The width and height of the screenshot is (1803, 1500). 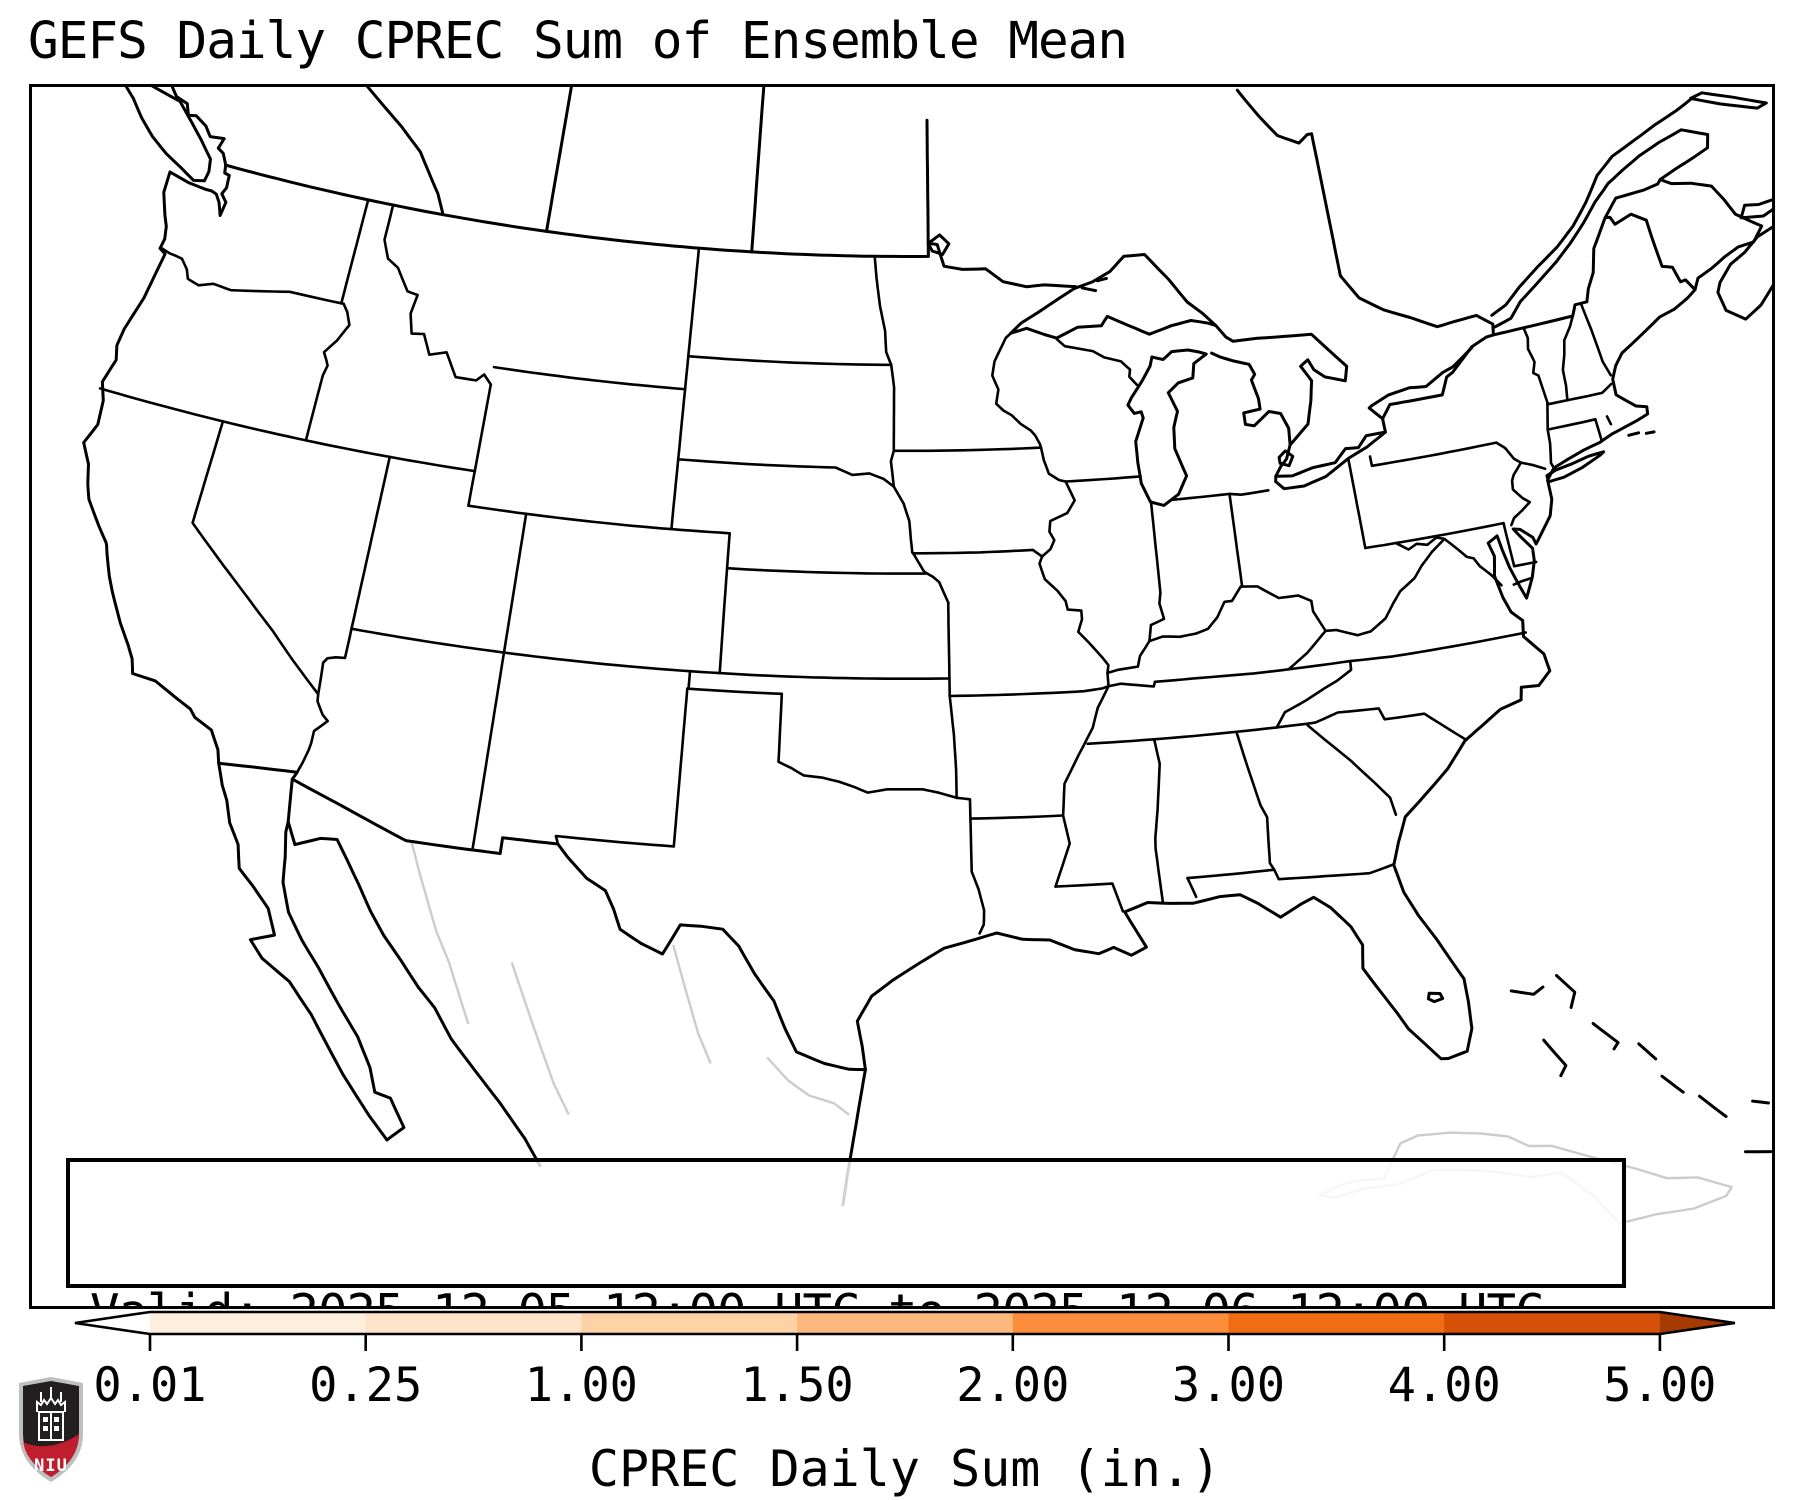 I want to click on page-title: GEFS Daily CPREC Sum of Ensemble Mean, so click(x=578, y=41).